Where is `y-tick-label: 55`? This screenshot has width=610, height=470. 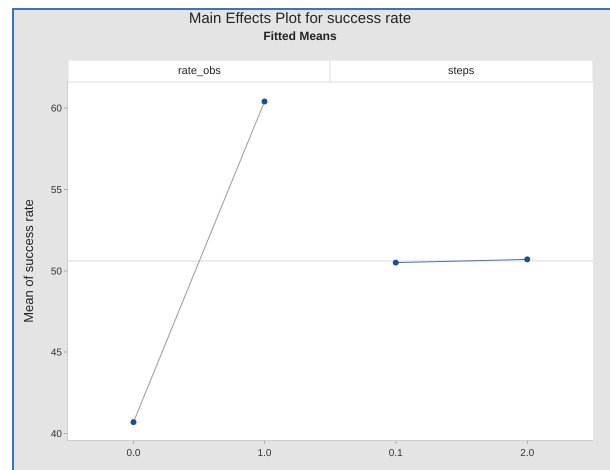
y-tick-label: 55 is located at coordinates (56, 190).